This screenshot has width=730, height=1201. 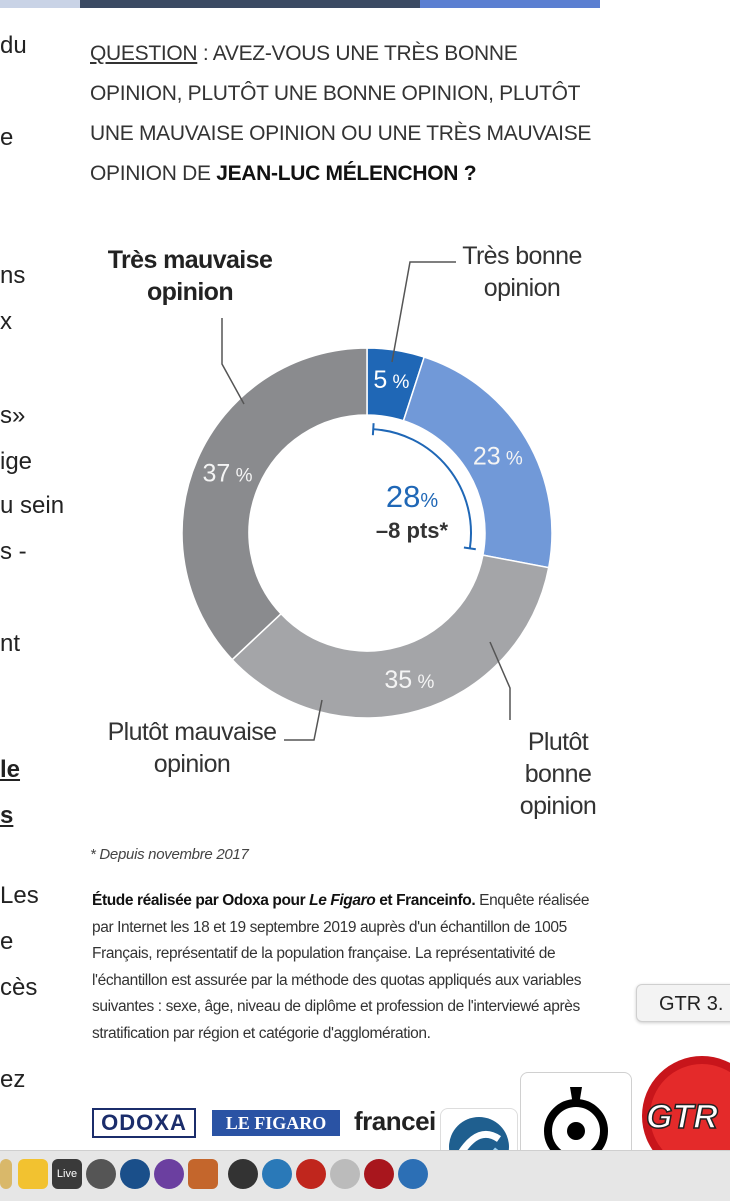 What do you see at coordinates (144, 1123) in the screenshot?
I see `odoxa-logo: ODOXA` at bounding box center [144, 1123].